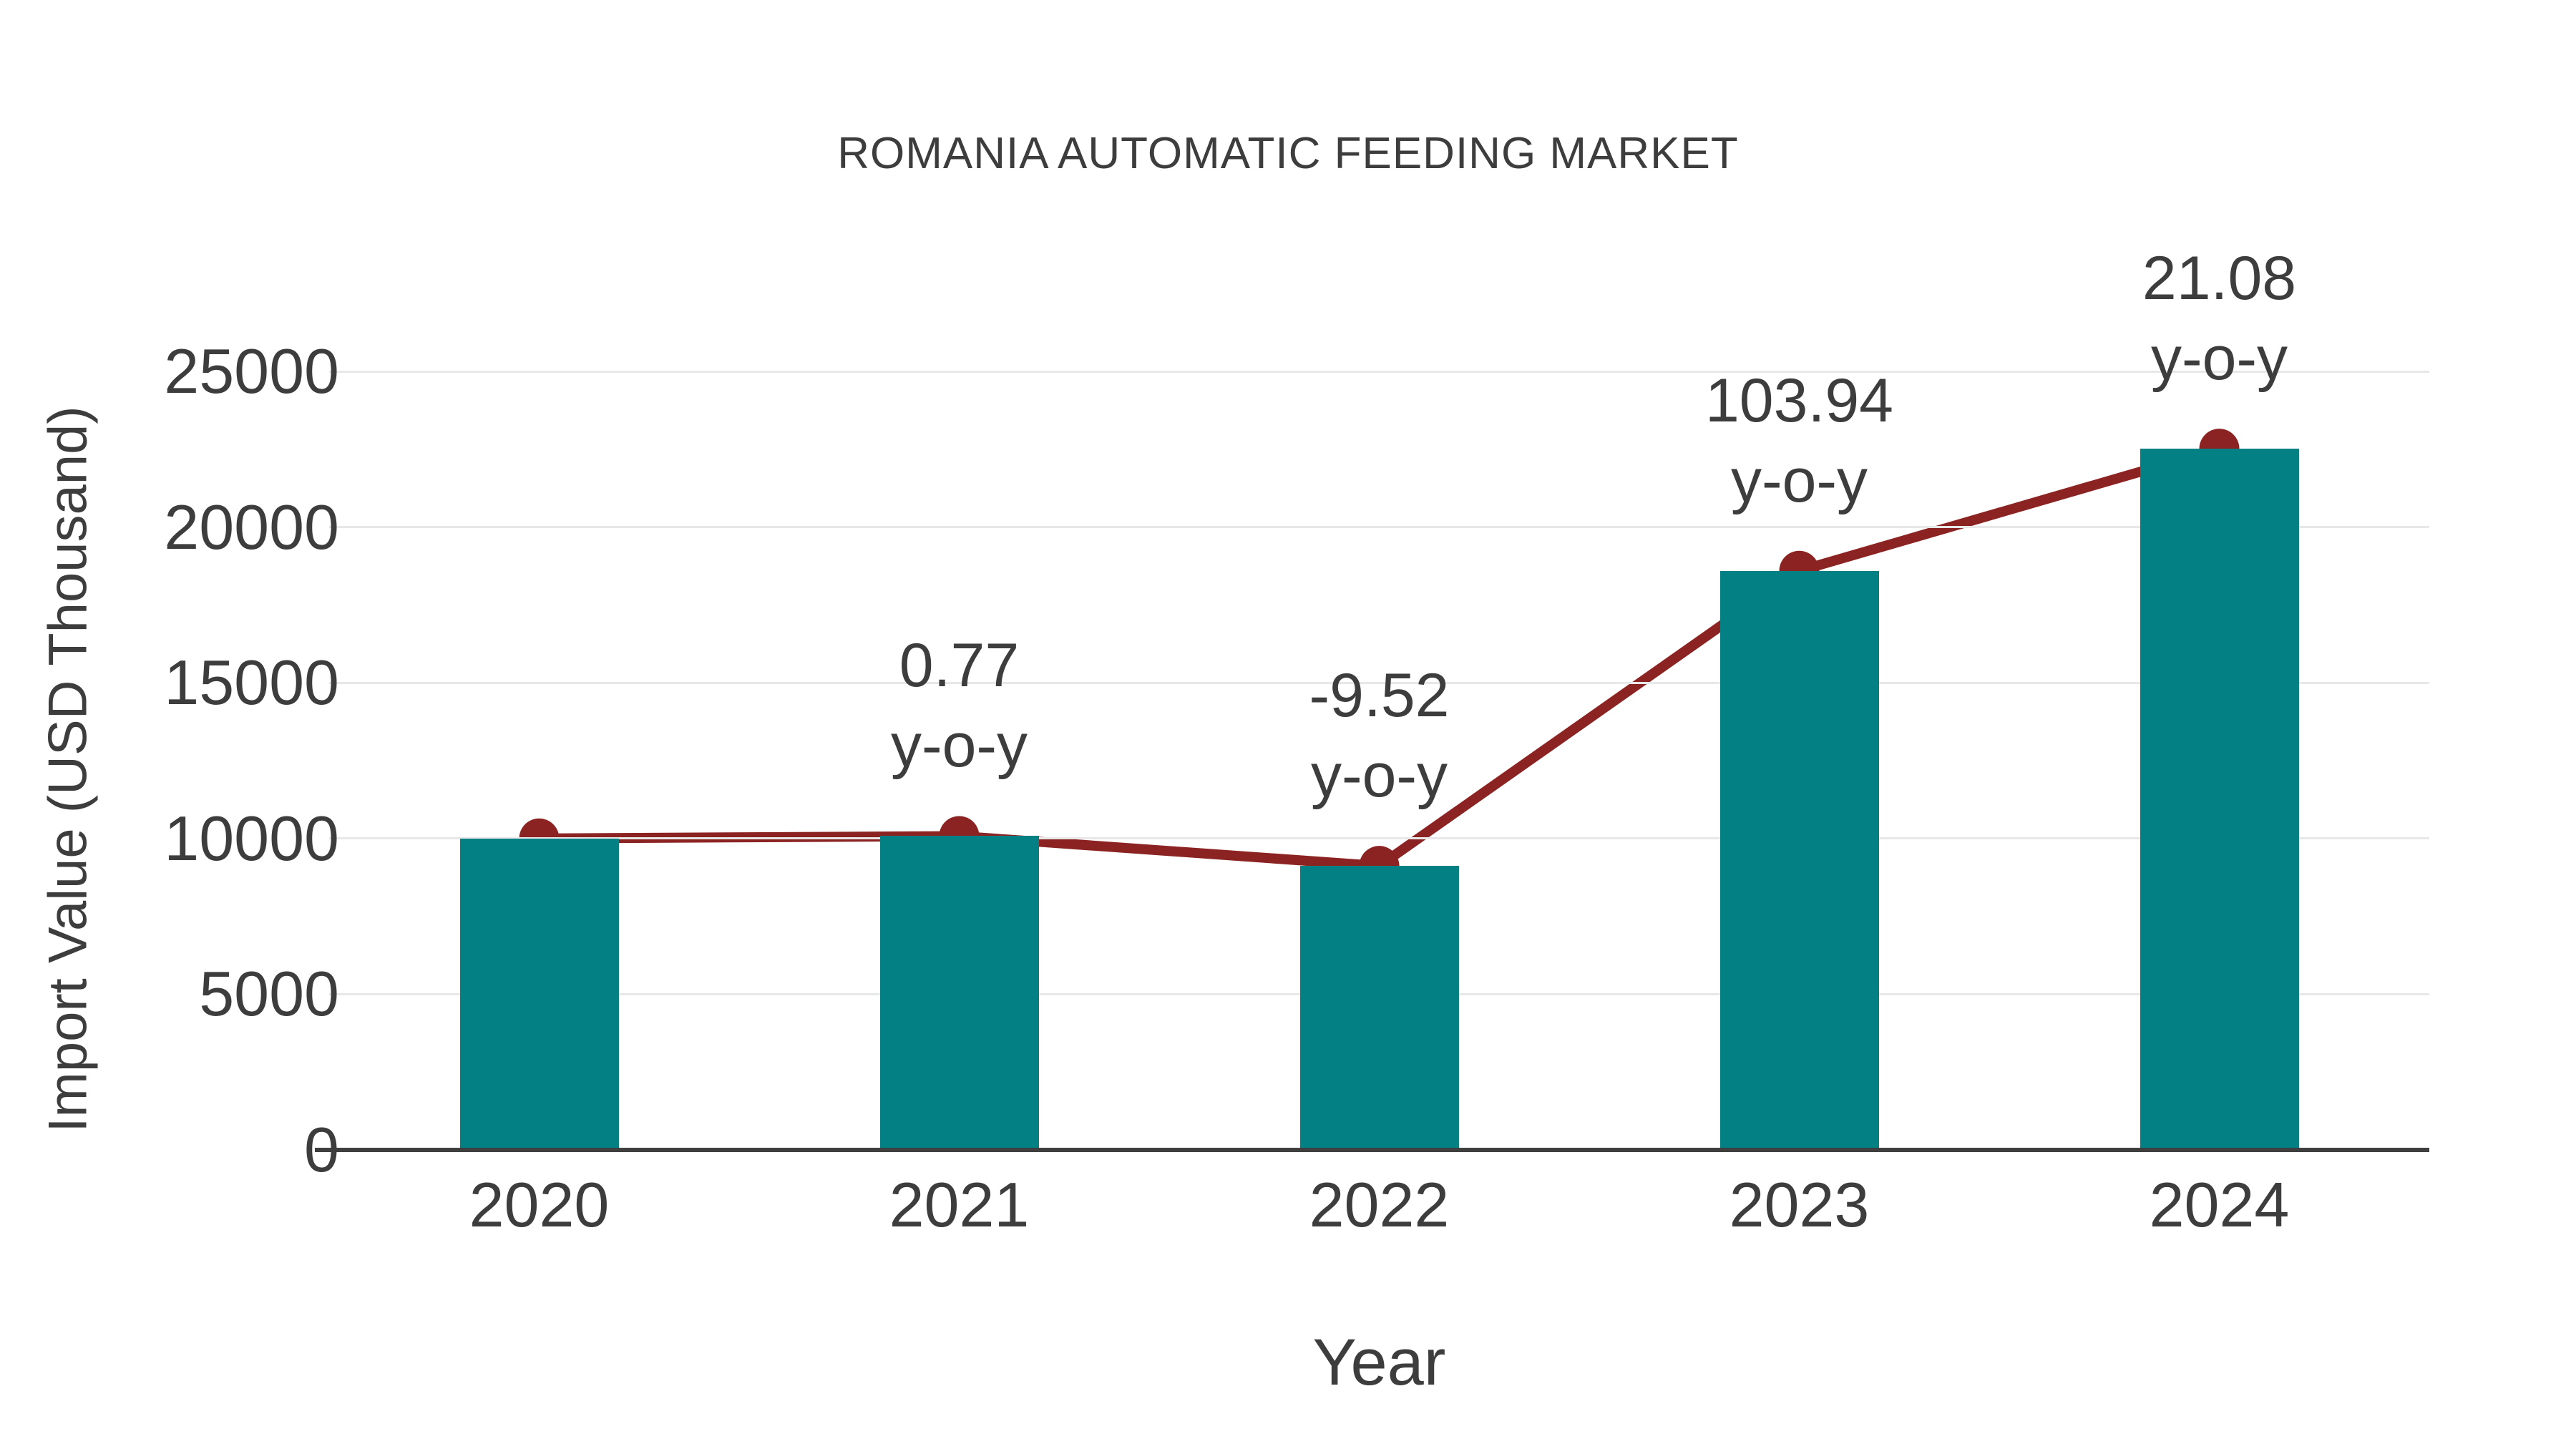 The width and height of the screenshot is (2576, 1449). I want to click on point-label-line: -9.52, so click(1379, 696).